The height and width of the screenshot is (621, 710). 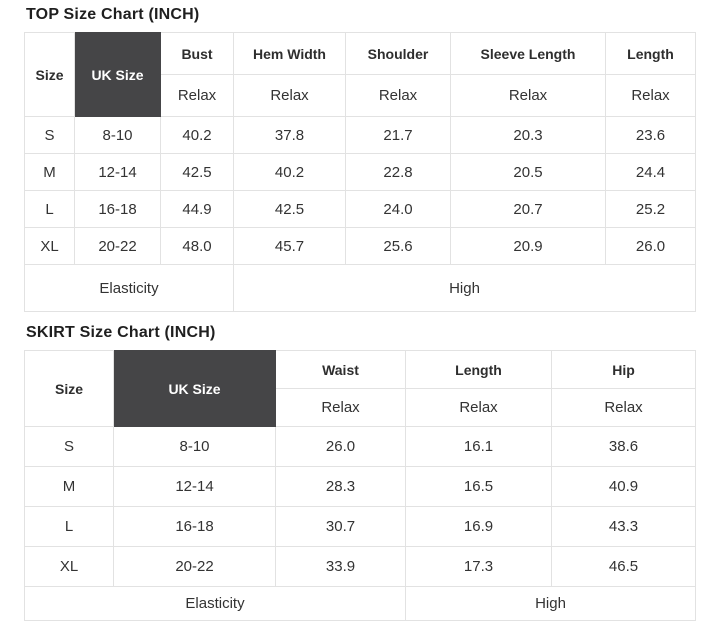 I want to click on skirt-footer-row: Elasticity High, so click(x=360, y=603).